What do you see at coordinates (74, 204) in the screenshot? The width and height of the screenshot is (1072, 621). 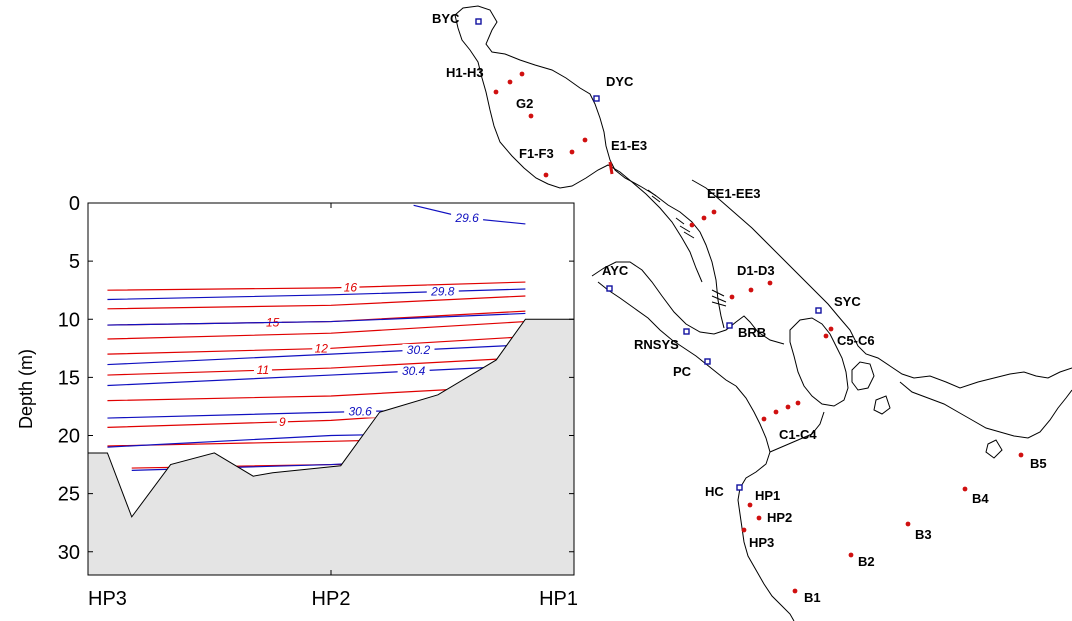 I see `y-tick-label: 0` at bounding box center [74, 204].